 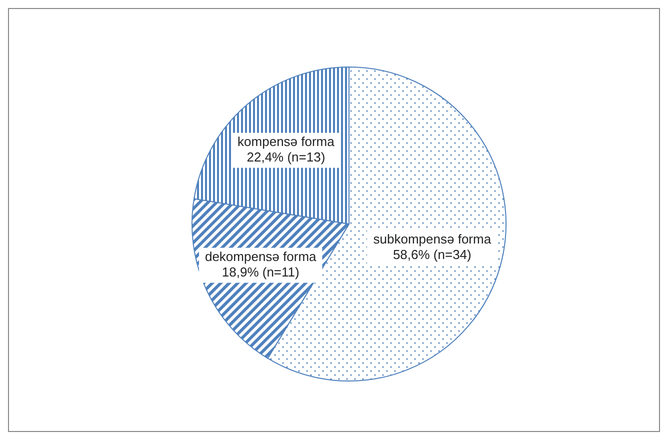 I want to click on slice-label: dekompensə forma, so click(x=261, y=256).